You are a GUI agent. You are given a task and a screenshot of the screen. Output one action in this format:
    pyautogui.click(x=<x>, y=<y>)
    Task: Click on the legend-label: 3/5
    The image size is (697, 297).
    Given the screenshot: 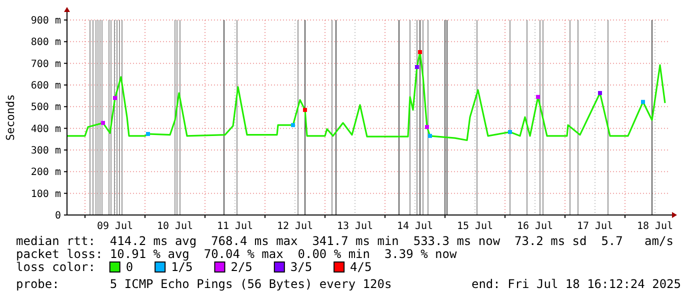 What is the action you would take?
    pyautogui.click(x=301, y=267)
    